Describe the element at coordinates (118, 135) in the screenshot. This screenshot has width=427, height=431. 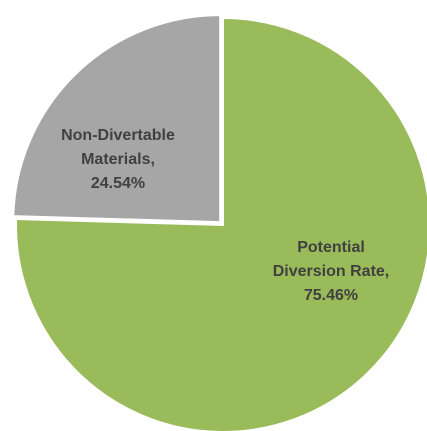
I see `pie-data-label-line: Non-Divertable` at that location.